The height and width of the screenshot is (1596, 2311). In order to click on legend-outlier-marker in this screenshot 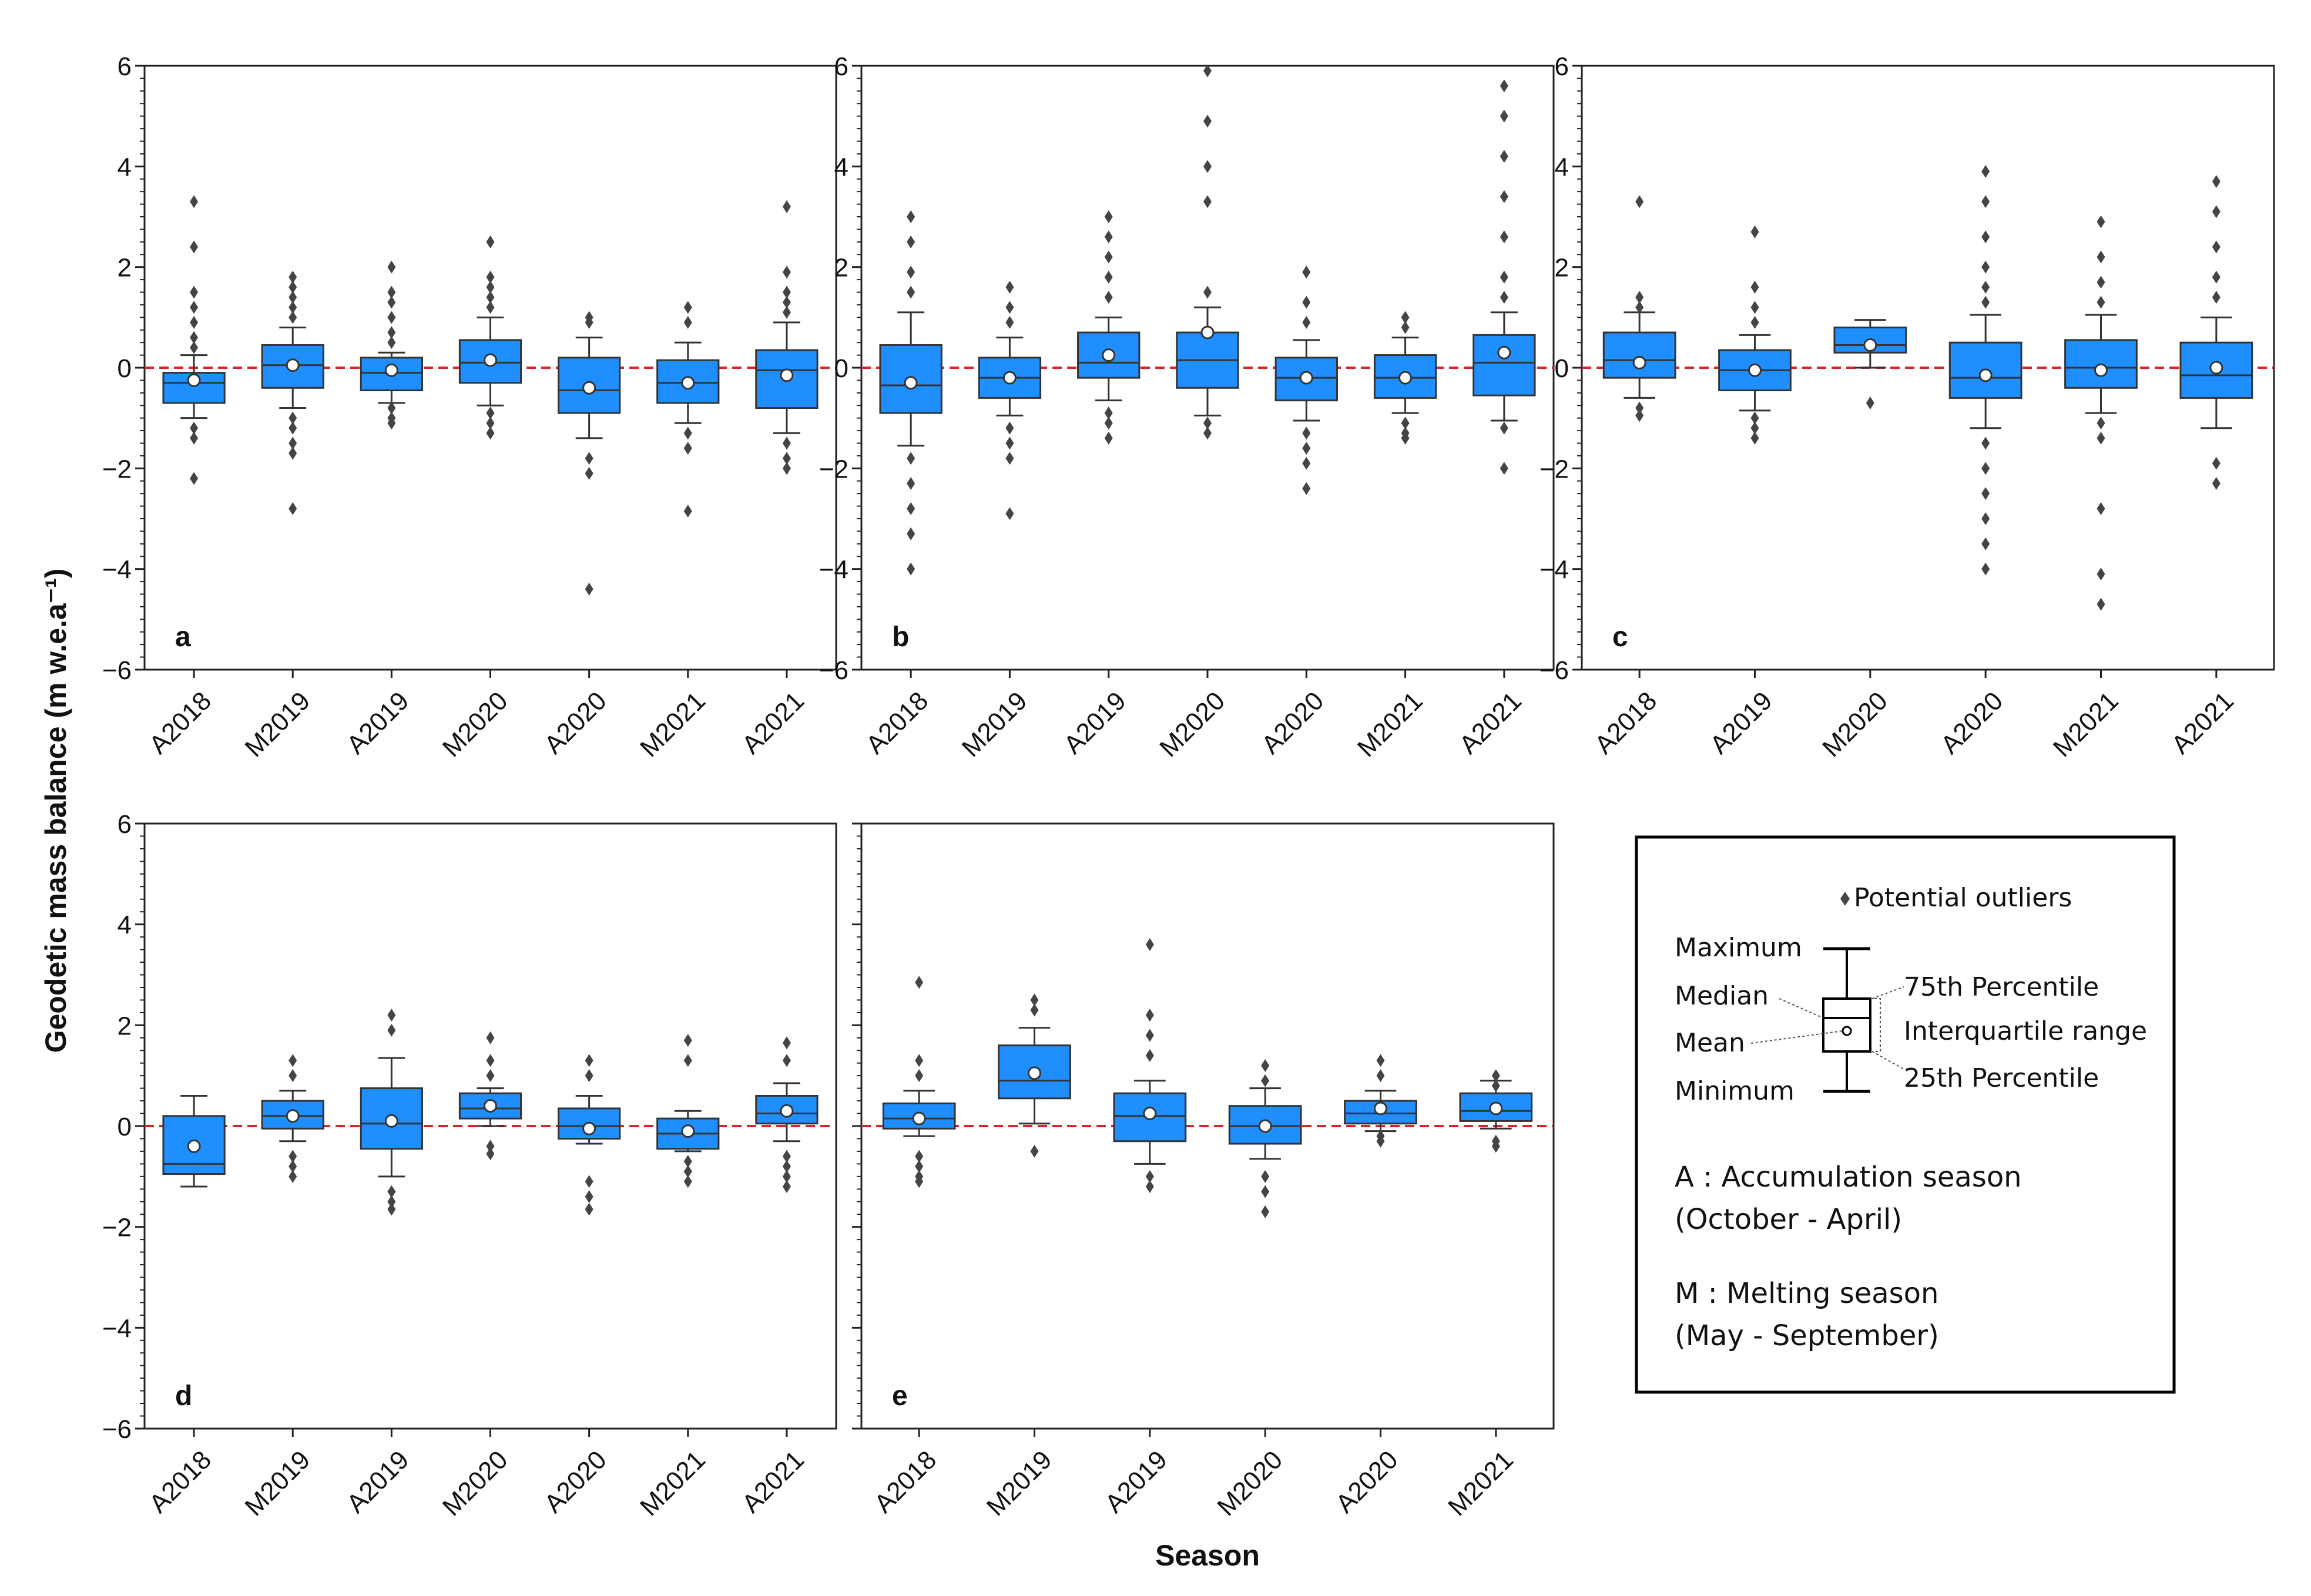, I will do `click(1845, 899)`.